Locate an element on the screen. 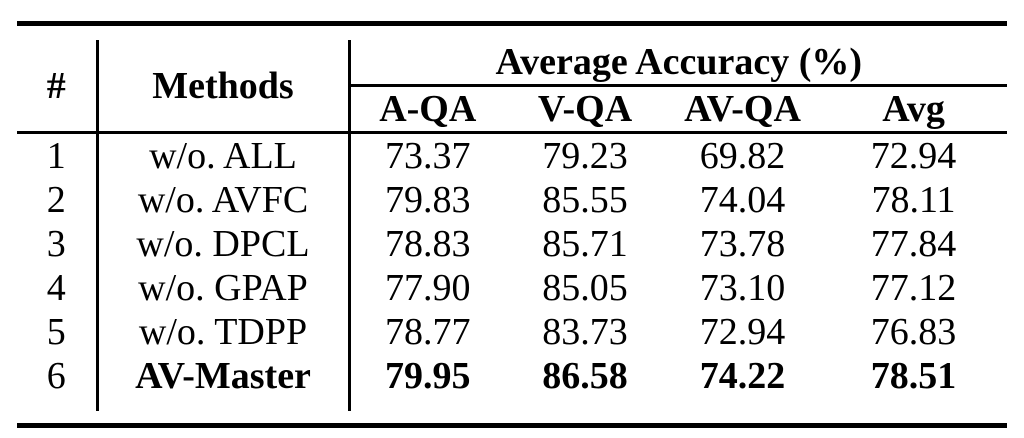  av-qa-value: 73.10 is located at coordinates (742, 288).